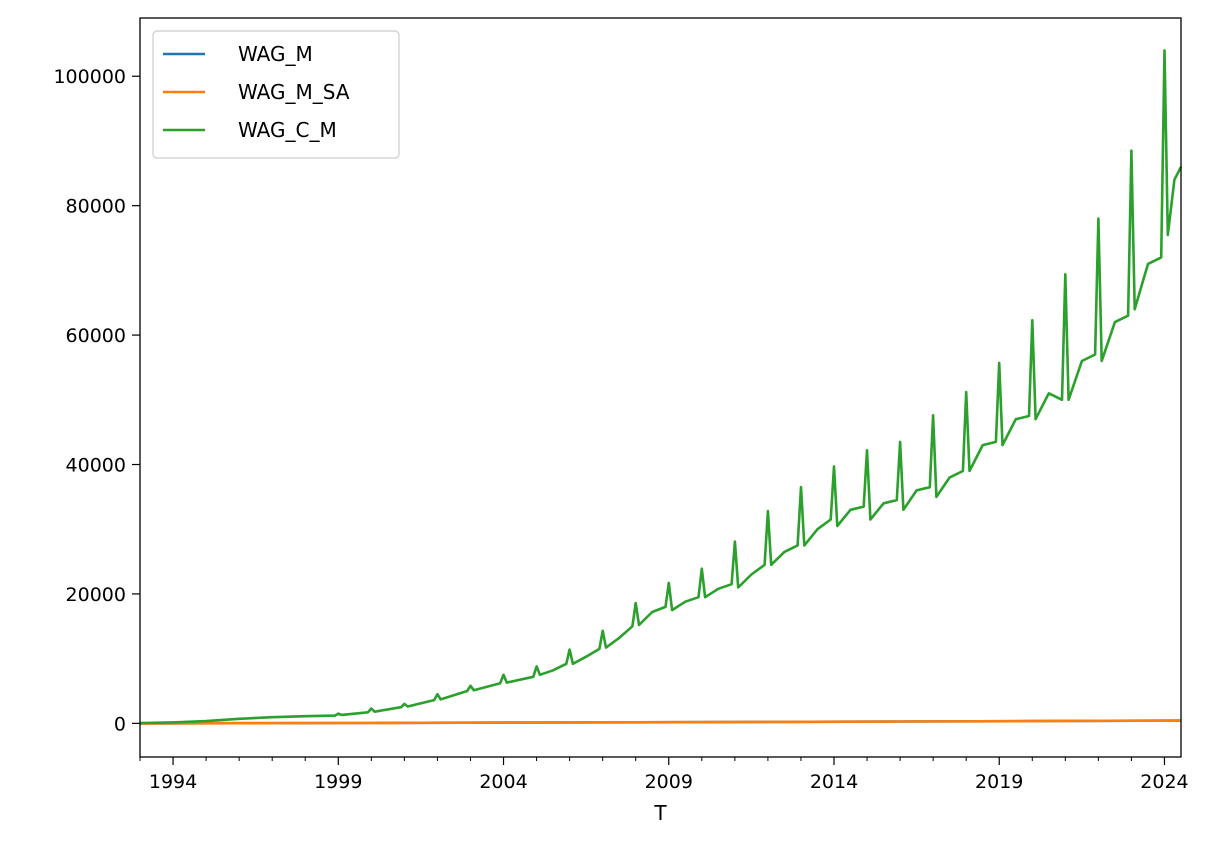 The height and width of the screenshot is (858, 1223). Describe the element at coordinates (503, 782) in the screenshot. I see `x-tick-label: 2004` at that location.